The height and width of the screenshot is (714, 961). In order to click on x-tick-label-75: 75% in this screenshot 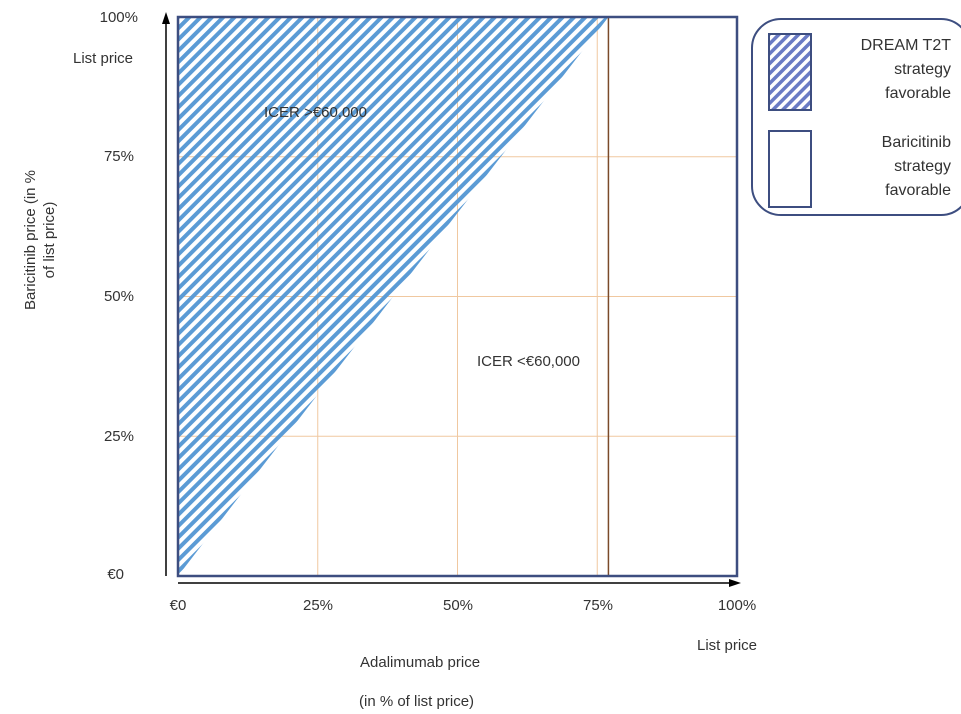, I will do `click(598, 605)`.